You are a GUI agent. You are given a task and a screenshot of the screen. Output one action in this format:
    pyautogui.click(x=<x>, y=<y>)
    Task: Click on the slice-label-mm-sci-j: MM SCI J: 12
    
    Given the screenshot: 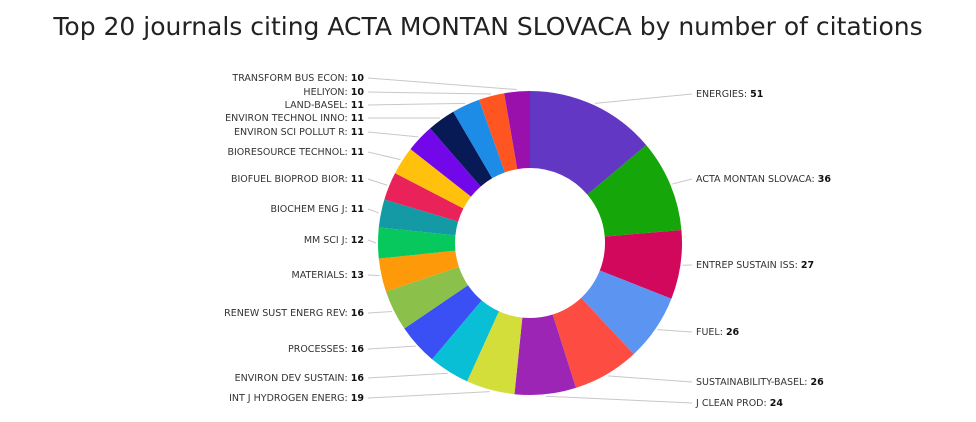 What is the action you would take?
    pyautogui.click(x=334, y=240)
    